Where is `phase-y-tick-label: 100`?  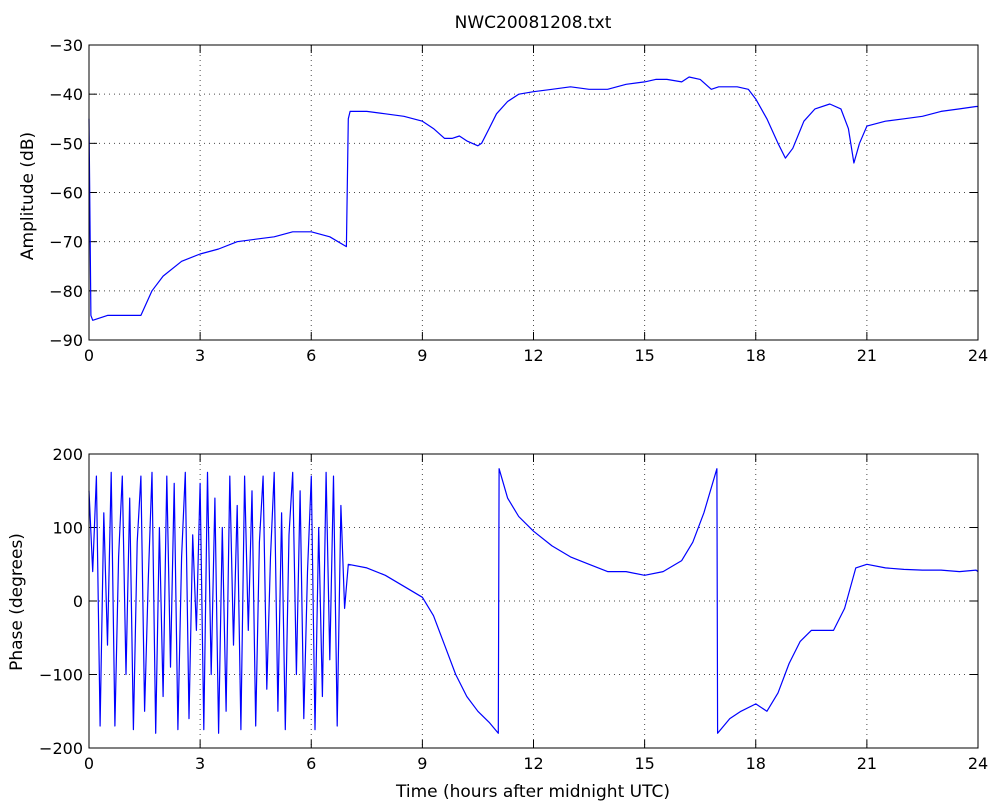 phase-y-tick-label: 100 is located at coordinates (67, 528).